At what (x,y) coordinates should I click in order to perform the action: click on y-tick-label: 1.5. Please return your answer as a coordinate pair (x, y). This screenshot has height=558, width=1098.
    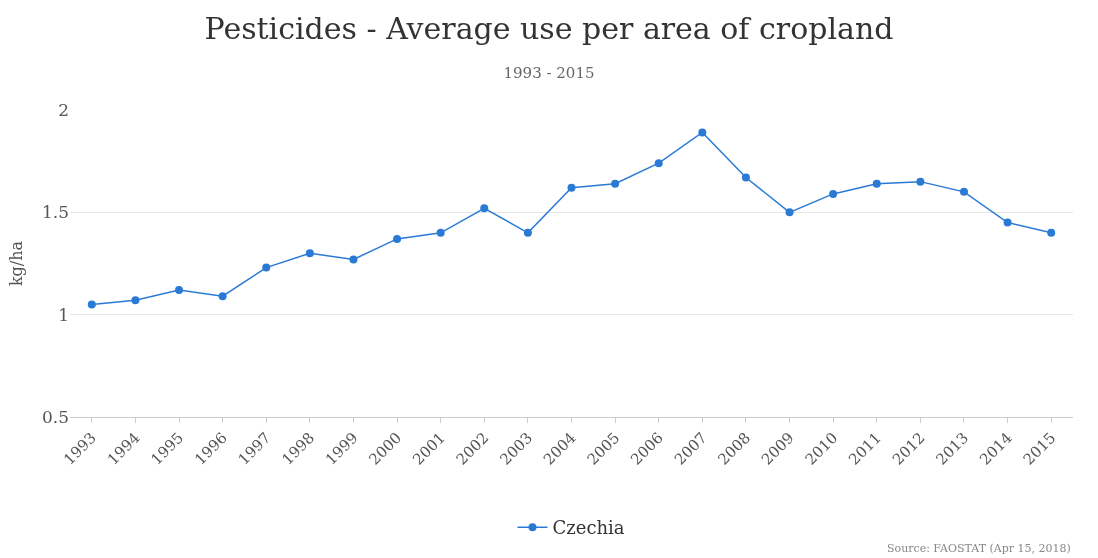
    Looking at the image, I should click on (55, 212).